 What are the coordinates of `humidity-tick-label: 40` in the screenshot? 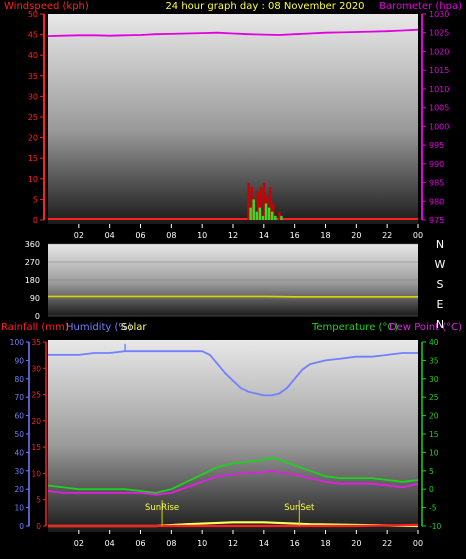 It's located at (19, 452).